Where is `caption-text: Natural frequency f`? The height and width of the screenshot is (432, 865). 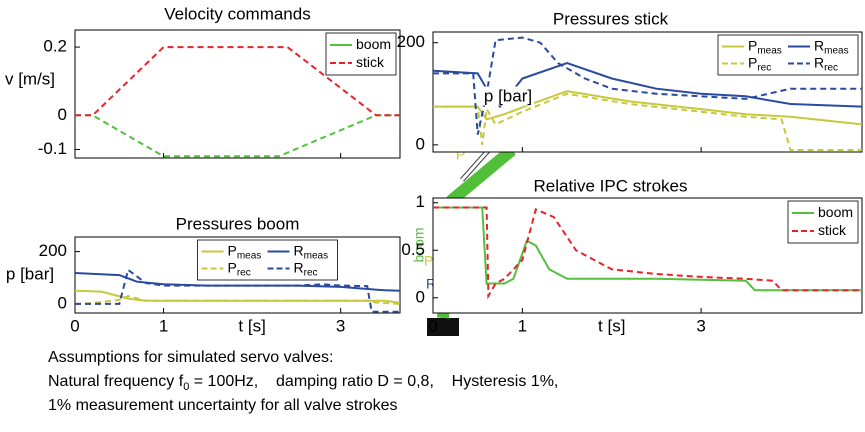
caption-text: Natural frequency f is located at coordinates (116, 381).